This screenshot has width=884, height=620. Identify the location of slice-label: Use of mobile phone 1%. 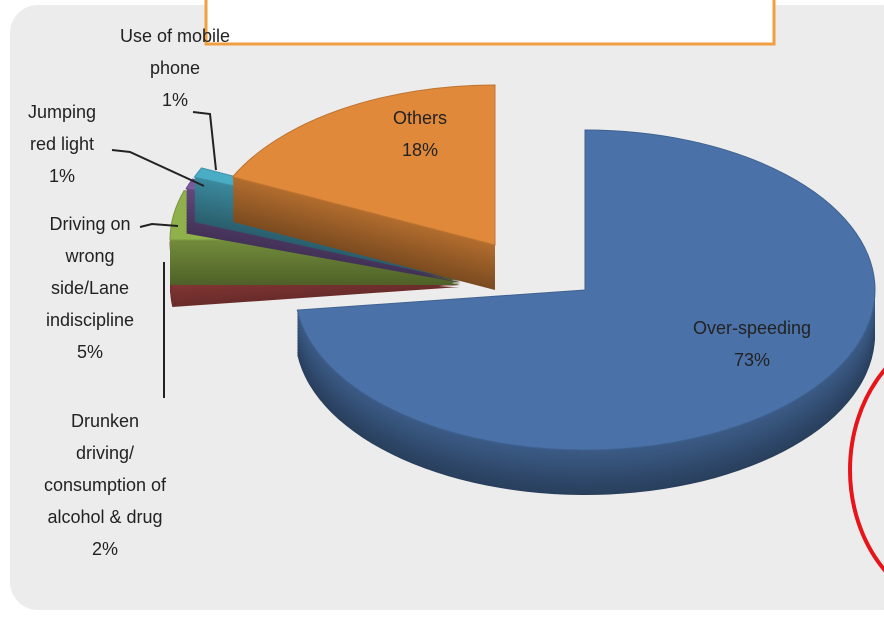
(175, 68).